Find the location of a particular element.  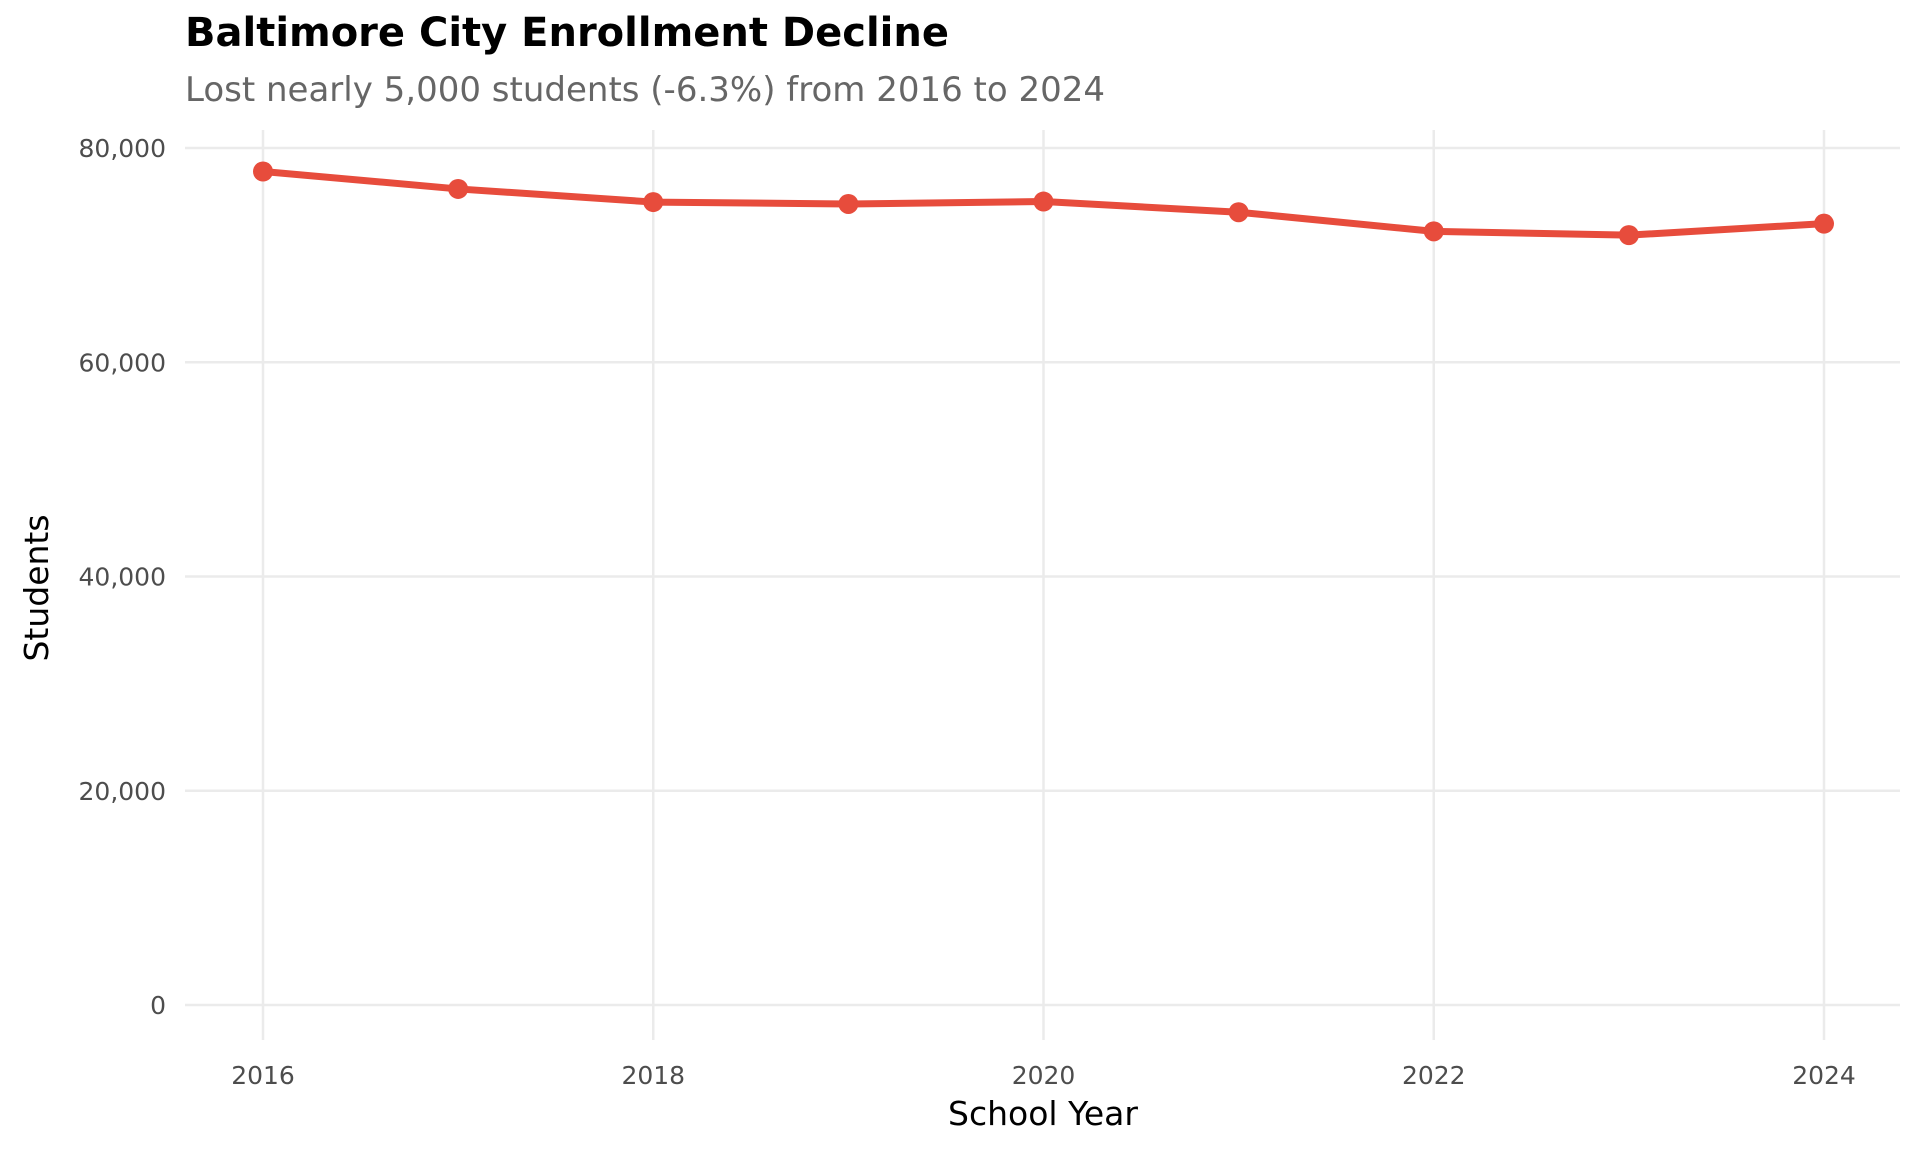

chart-title: Baltimore City Enrollment Decline is located at coordinates (567, 33).